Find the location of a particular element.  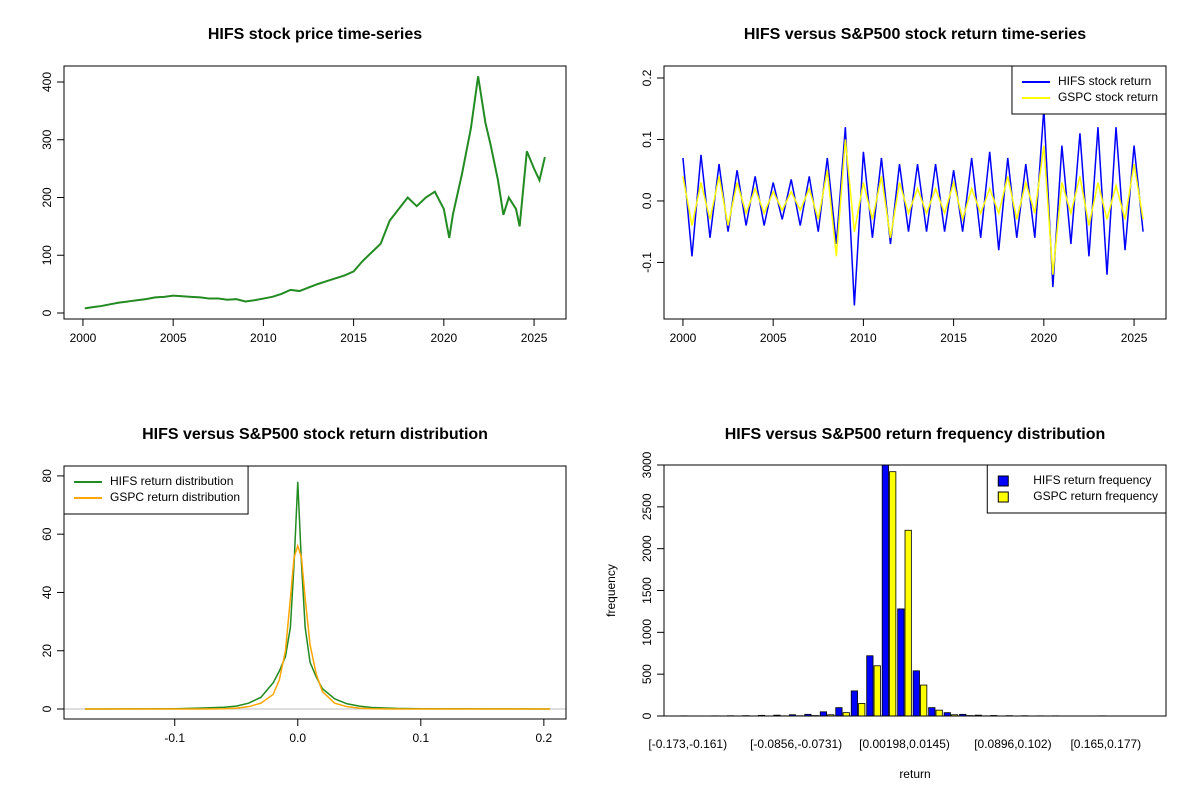

y-tick-label: -0.1 is located at coordinates (647, 262).